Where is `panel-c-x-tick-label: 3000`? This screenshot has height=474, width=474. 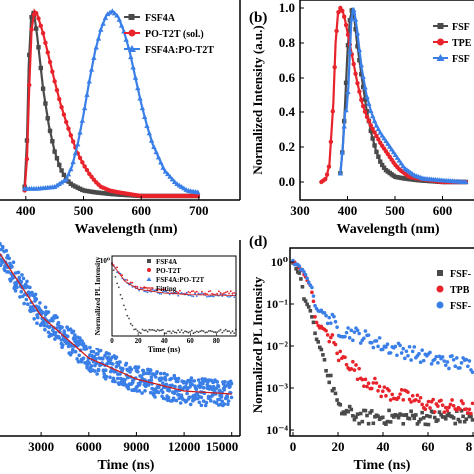
panel-c-x-tick-label: 3000 is located at coordinates (41, 446).